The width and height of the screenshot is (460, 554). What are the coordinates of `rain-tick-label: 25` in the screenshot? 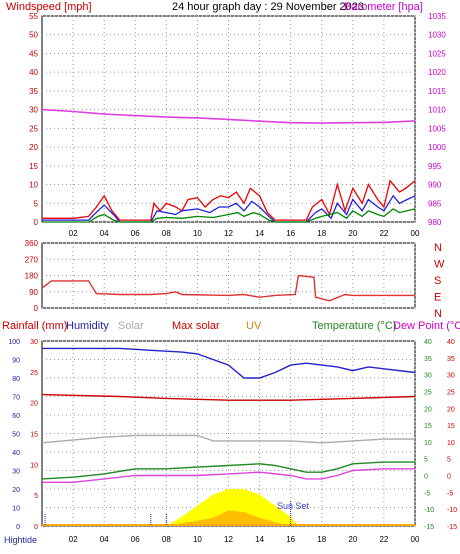 It's located at (34, 373).